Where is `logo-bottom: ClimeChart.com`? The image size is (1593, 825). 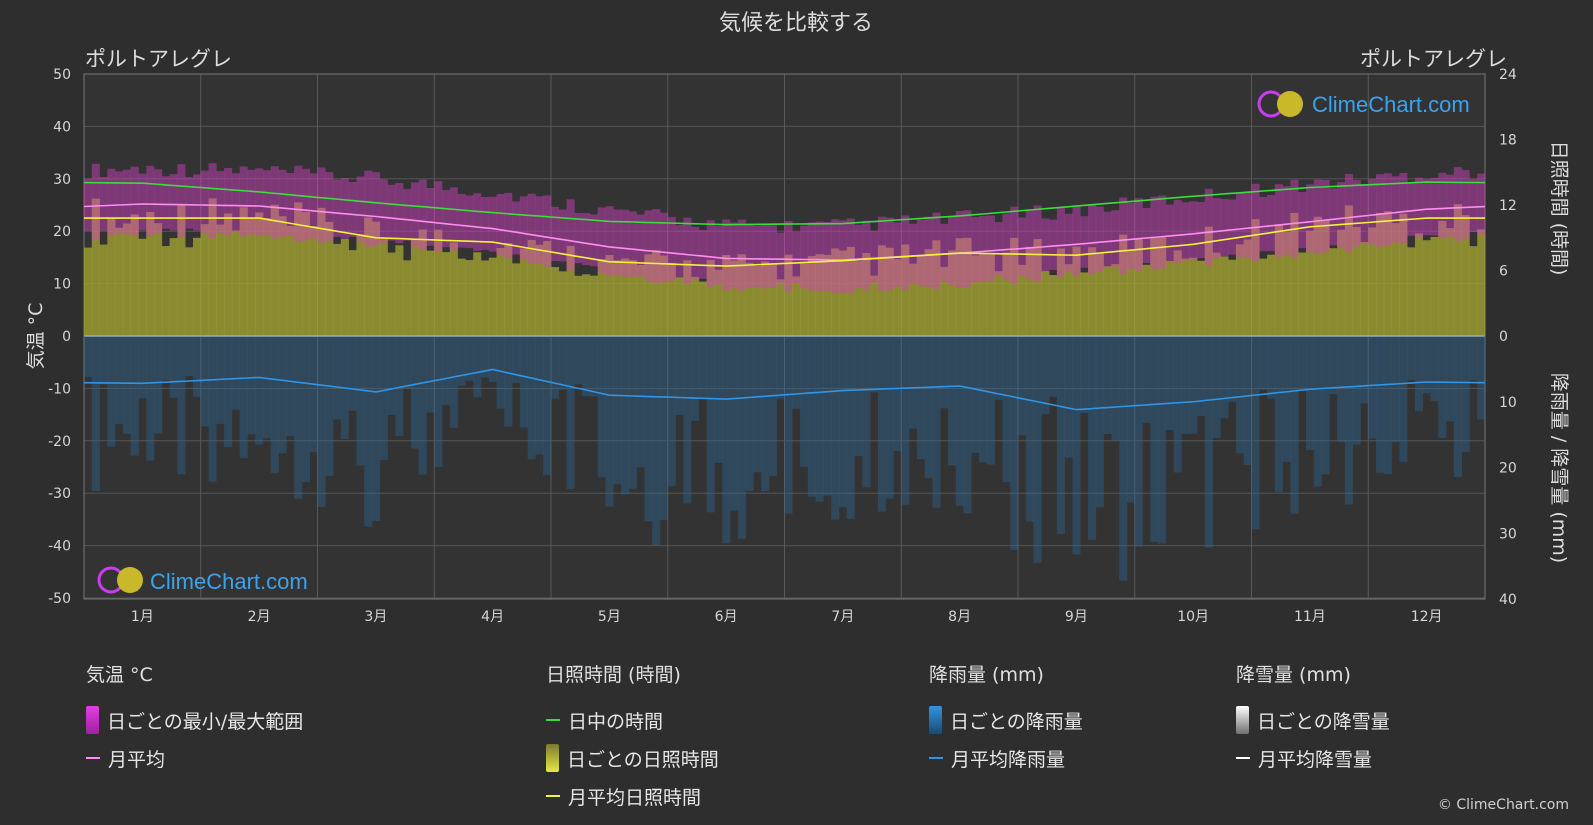 logo-bottom: ClimeChart.com is located at coordinates (202, 580).